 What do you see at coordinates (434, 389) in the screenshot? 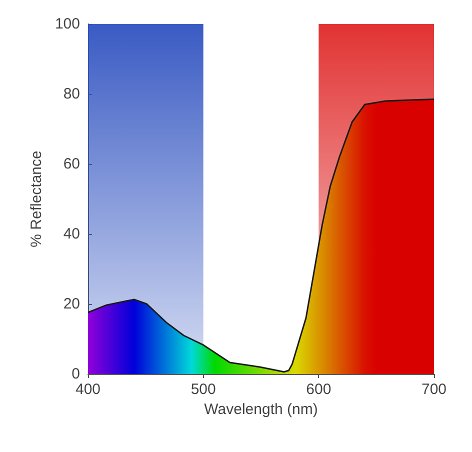
I see `x-tick-label: 700` at bounding box center [434, 389].